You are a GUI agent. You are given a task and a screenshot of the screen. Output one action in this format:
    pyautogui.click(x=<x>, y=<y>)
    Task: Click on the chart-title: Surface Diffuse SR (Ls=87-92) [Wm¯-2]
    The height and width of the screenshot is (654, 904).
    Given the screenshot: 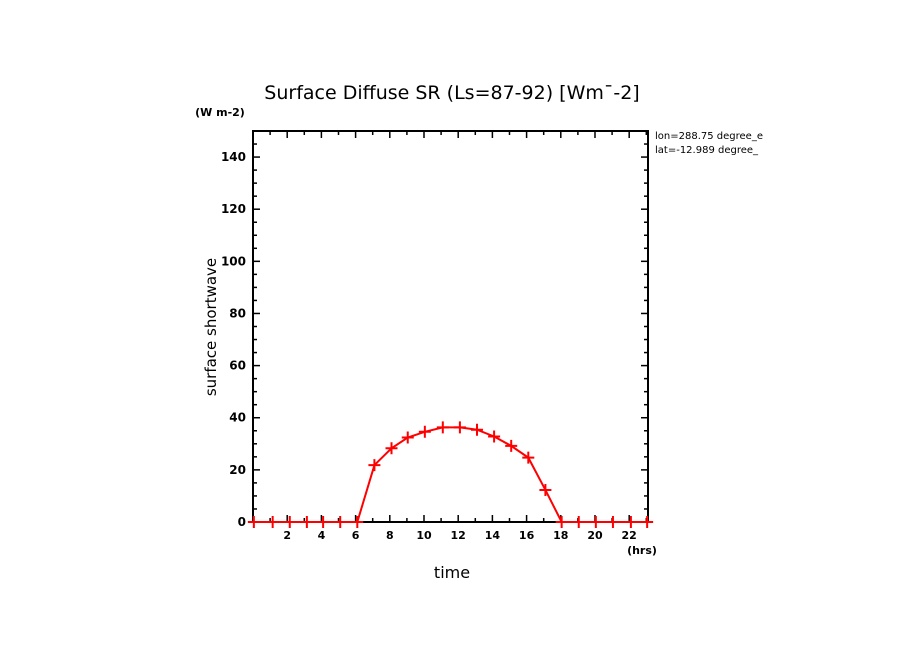 What is the action you would take?
    pyautogui.click(x=451, y=93)
    